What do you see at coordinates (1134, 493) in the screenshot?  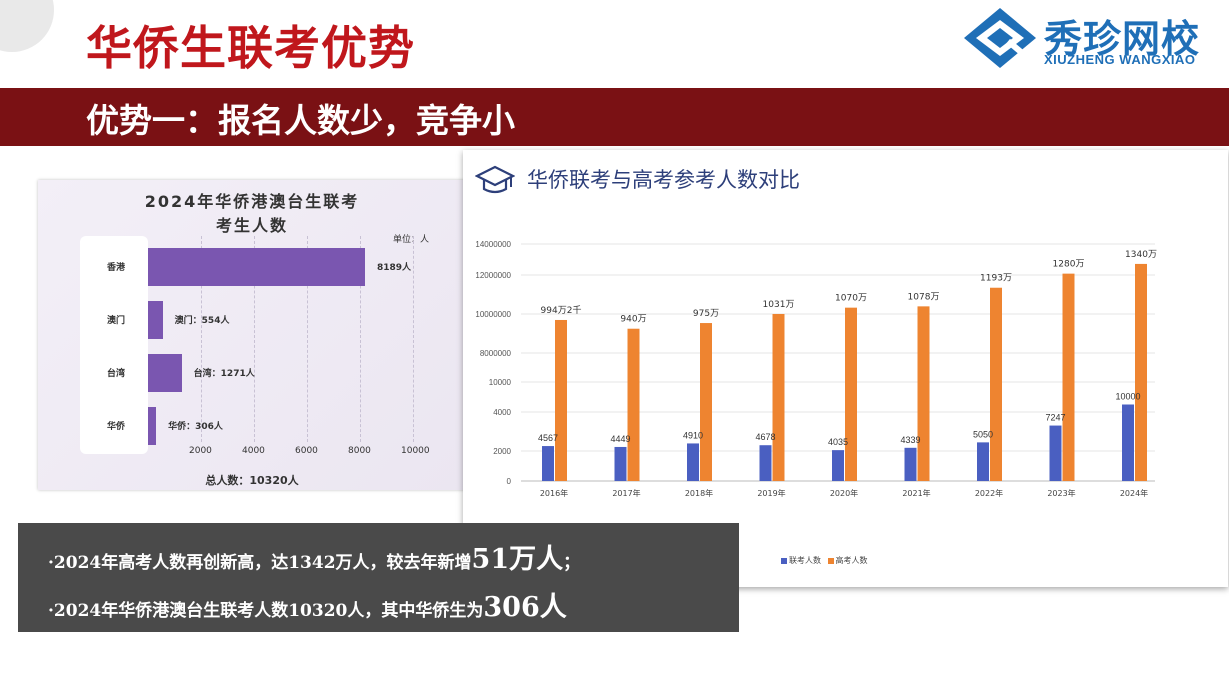 I see `category-label: 2024年` at bounding box center [1134, 493].